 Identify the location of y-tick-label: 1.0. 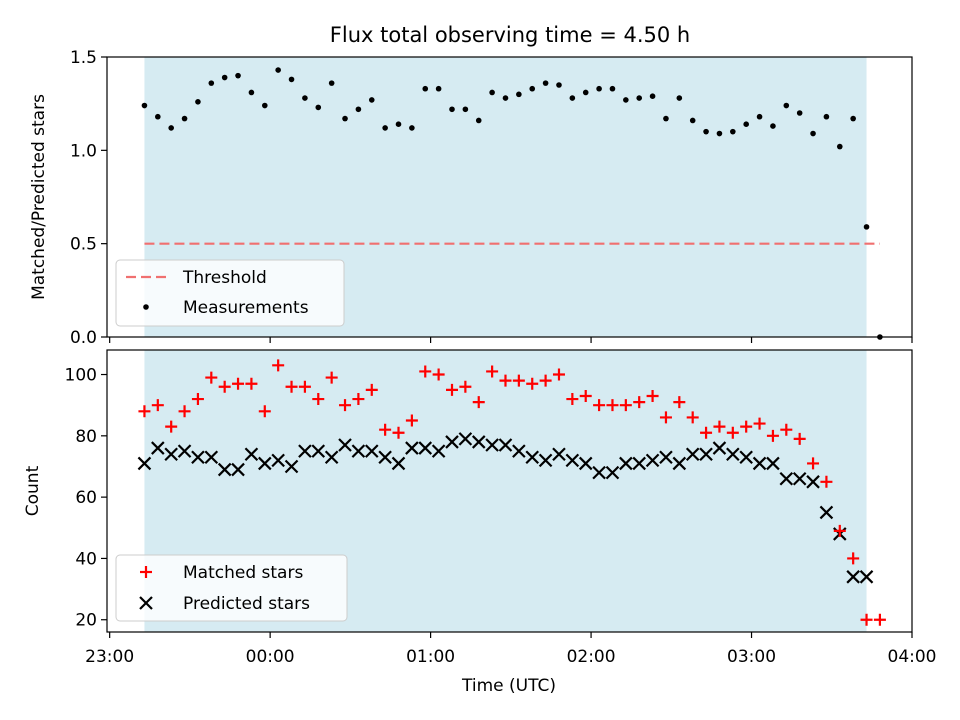
(83, 151).